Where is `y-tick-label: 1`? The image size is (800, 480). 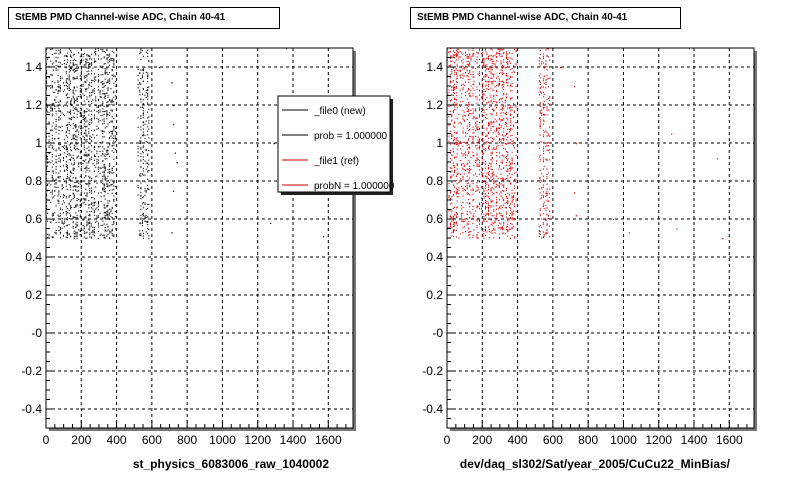
y-tick-label: 1 is located at coordinates (439, 143).